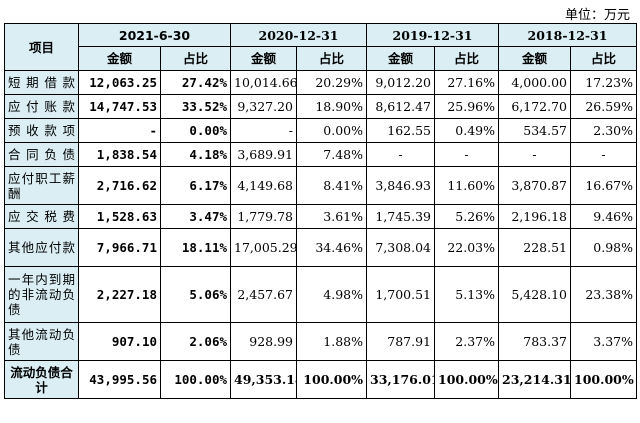  I want to click on ratio-cell: 9.46%, so click(604, 216).